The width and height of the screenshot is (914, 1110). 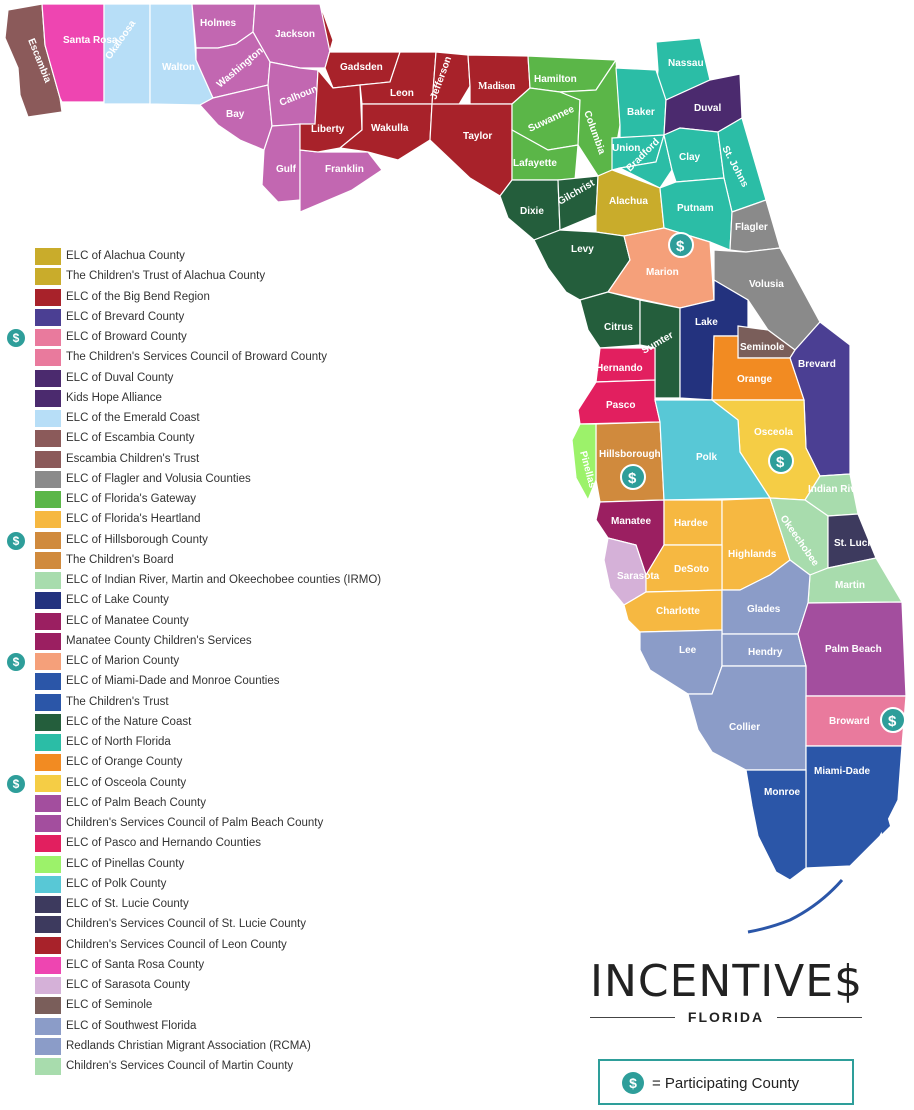 I want to click on county-polk, so click(x=713, y=450).